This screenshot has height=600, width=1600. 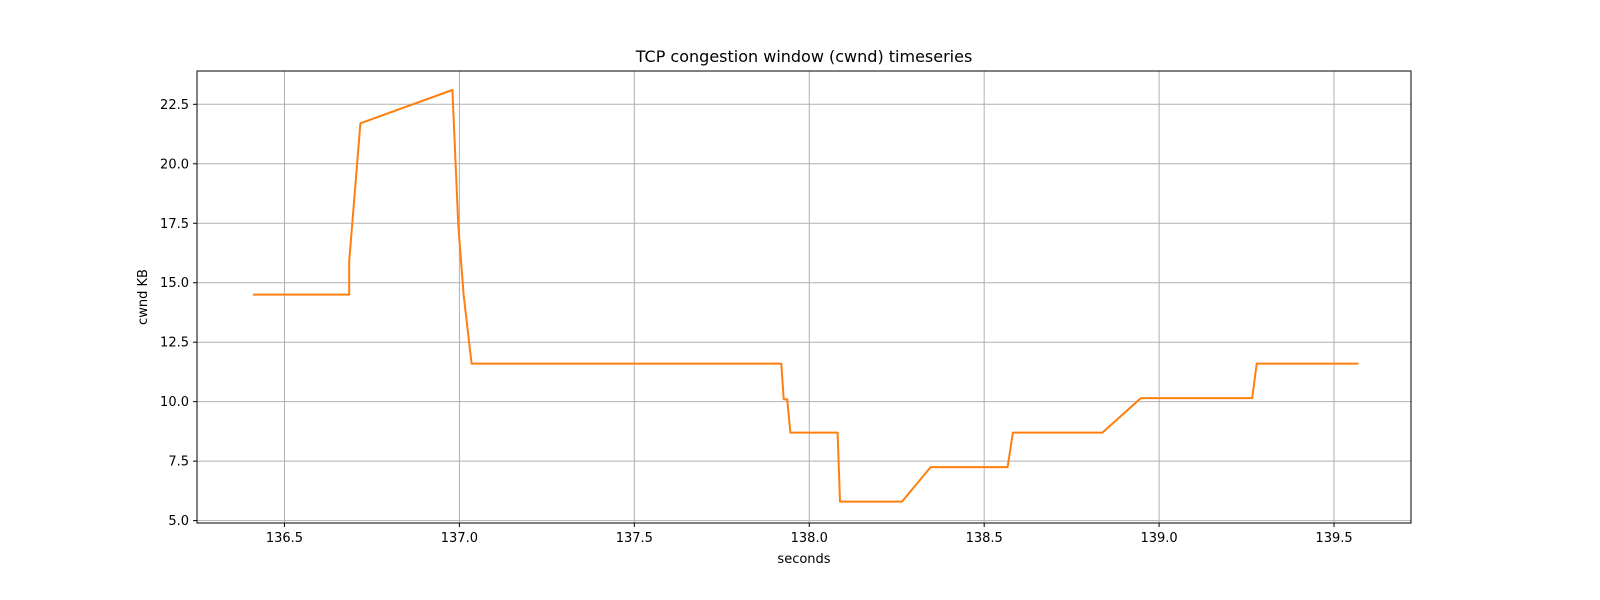 What do you see at coordinates (284, 538) in the screenshot?
I see `x-tick-label: 136.5` at bounding box center [284, 538].